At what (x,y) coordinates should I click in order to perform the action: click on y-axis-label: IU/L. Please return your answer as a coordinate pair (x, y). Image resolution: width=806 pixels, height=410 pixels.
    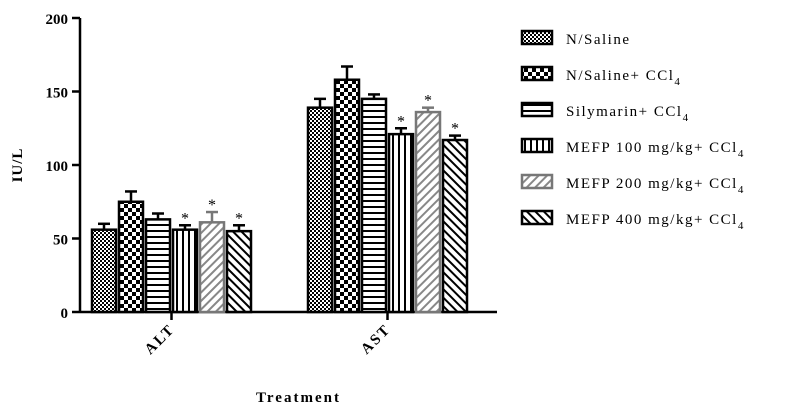
    Looking at the image, I should click on (18, 165).